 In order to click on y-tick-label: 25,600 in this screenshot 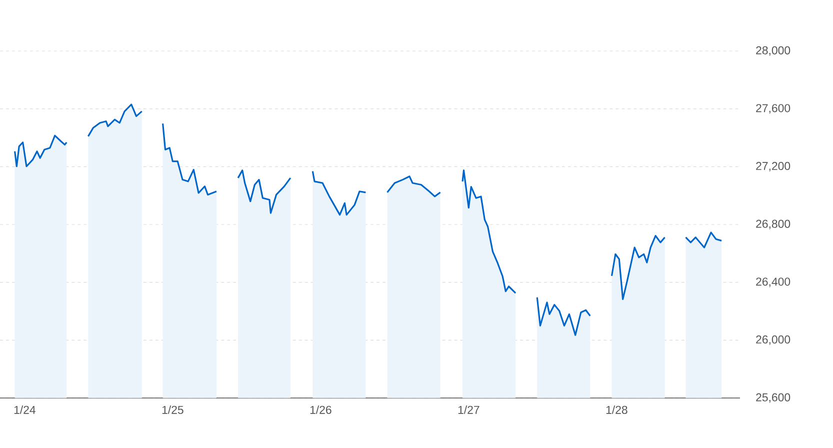, I will do `click(773, 398)`.